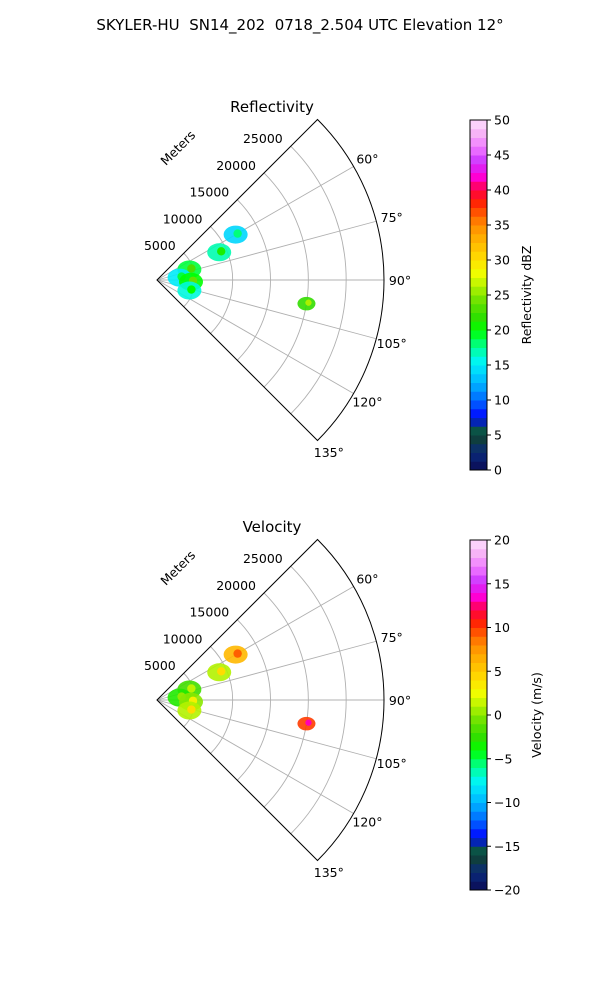  Describe the element at coordinates (183, 218) in the screenshot. I see `reflectivity-range-tick-label: 10000` at that location.